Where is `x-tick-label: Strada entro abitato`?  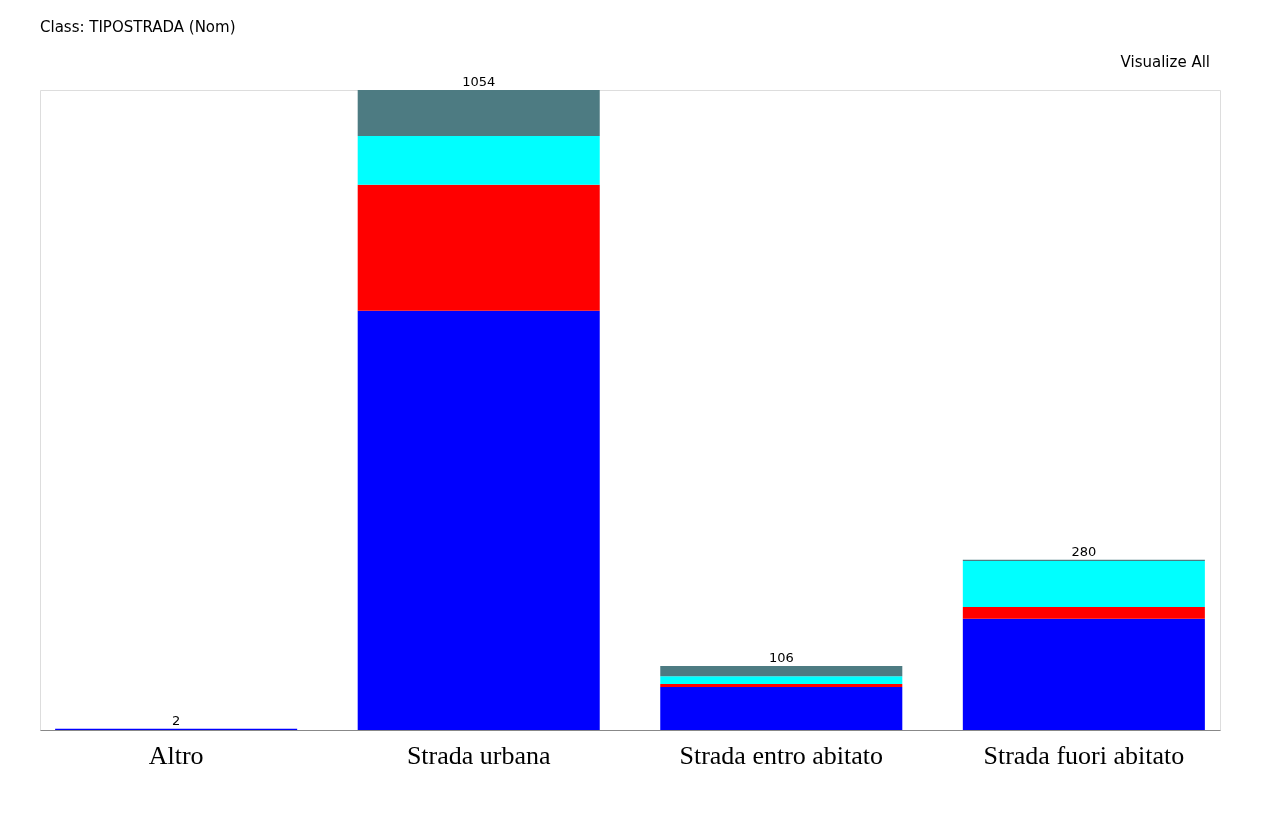 x-tick-label: Strada entro abitato is located at coordinates (781, 755).